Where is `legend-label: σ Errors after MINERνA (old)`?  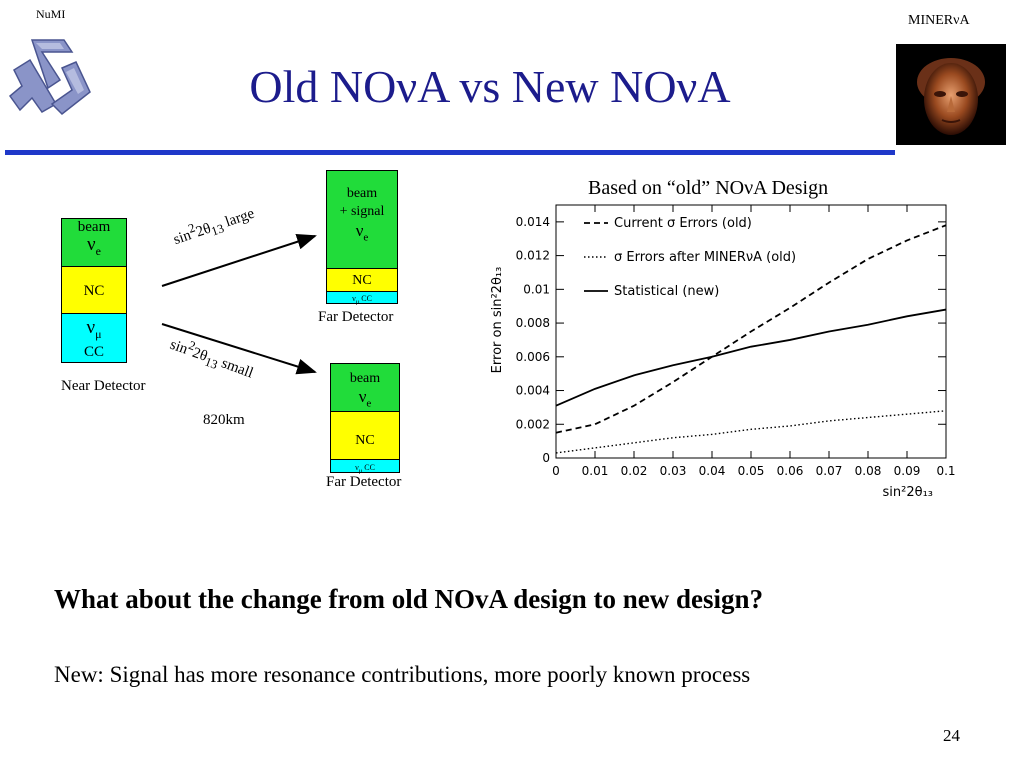 legend-label: σ Errors after MINERνA (old) is located at coordinates (705, 257).